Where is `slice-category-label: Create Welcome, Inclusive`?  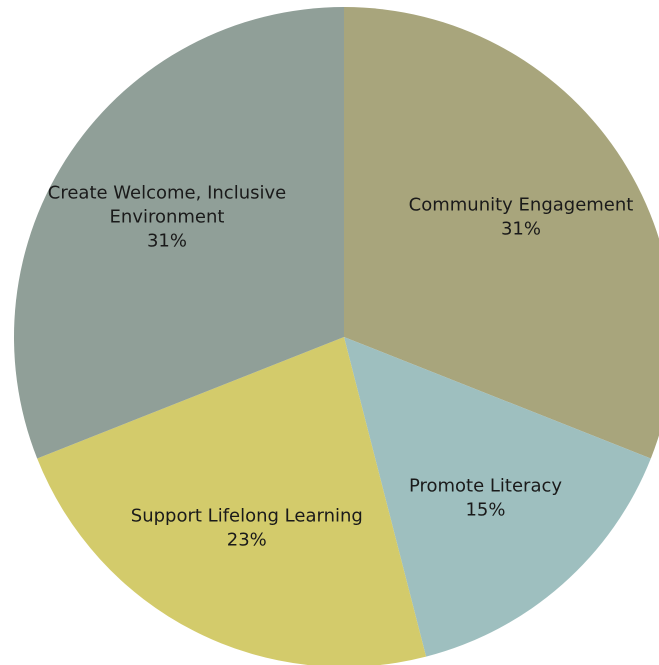
slice-category-label: Create Welcome, Inclusive is located at coordinates (167, 193).